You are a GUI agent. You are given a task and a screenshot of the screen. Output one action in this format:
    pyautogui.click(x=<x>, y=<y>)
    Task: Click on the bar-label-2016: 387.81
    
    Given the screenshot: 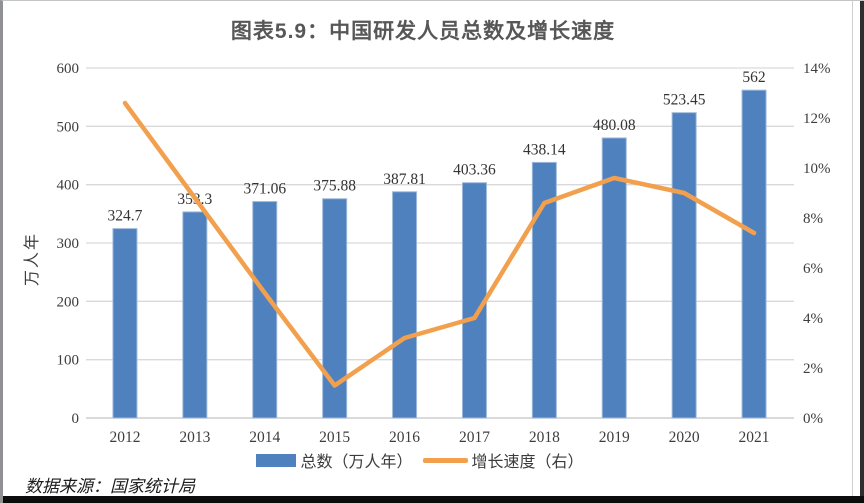 What is the action you would take?
    pyautogui.click(x=404, y=179)
    